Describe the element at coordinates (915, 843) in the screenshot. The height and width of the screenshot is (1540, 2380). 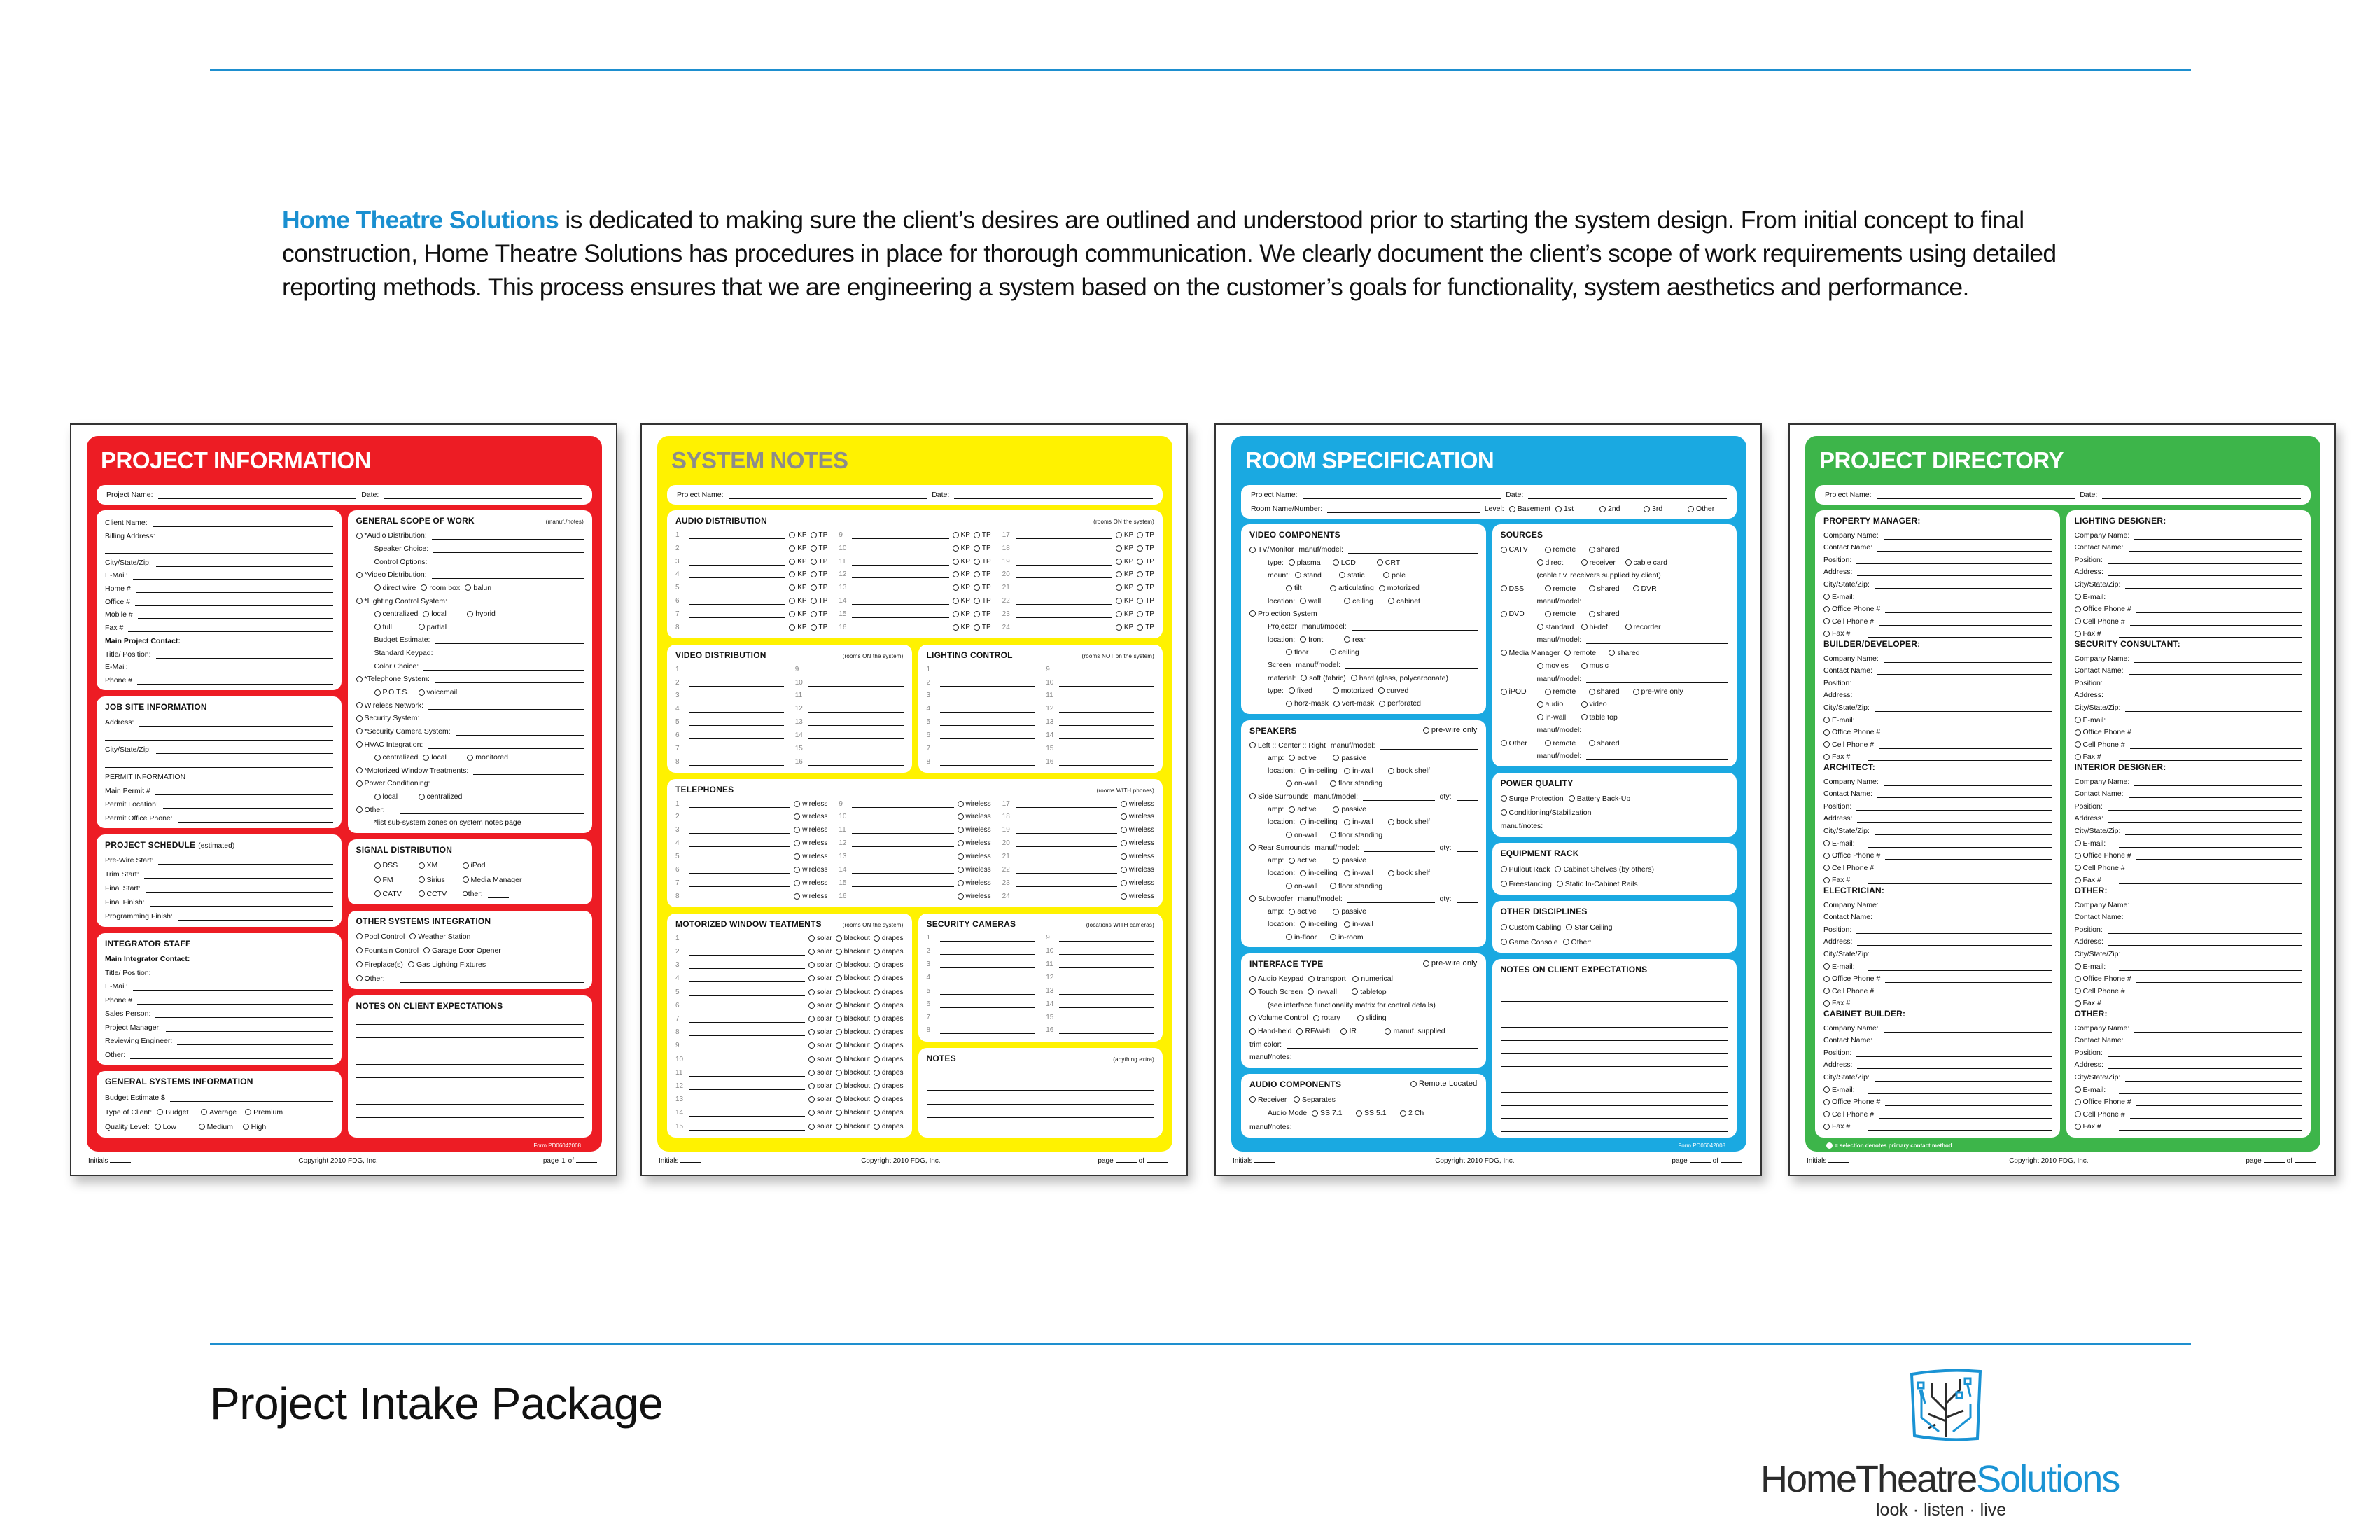
I see `numbered-entry: 12 wireless` at that location.